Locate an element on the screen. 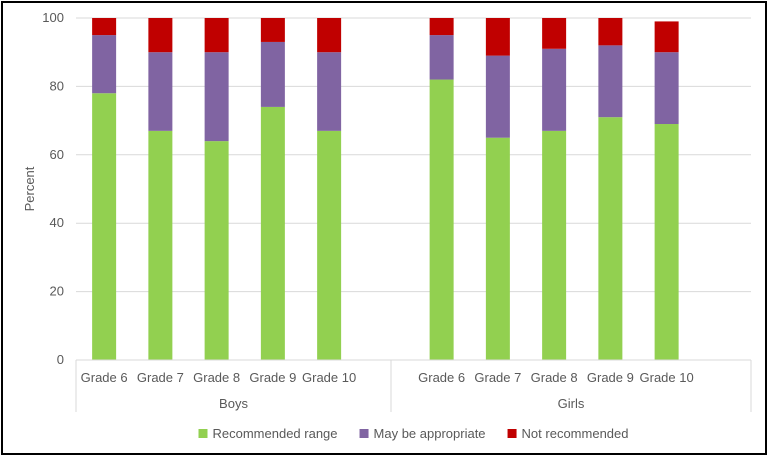  legend-label: Recommended range is located at coordinates (275, 433).